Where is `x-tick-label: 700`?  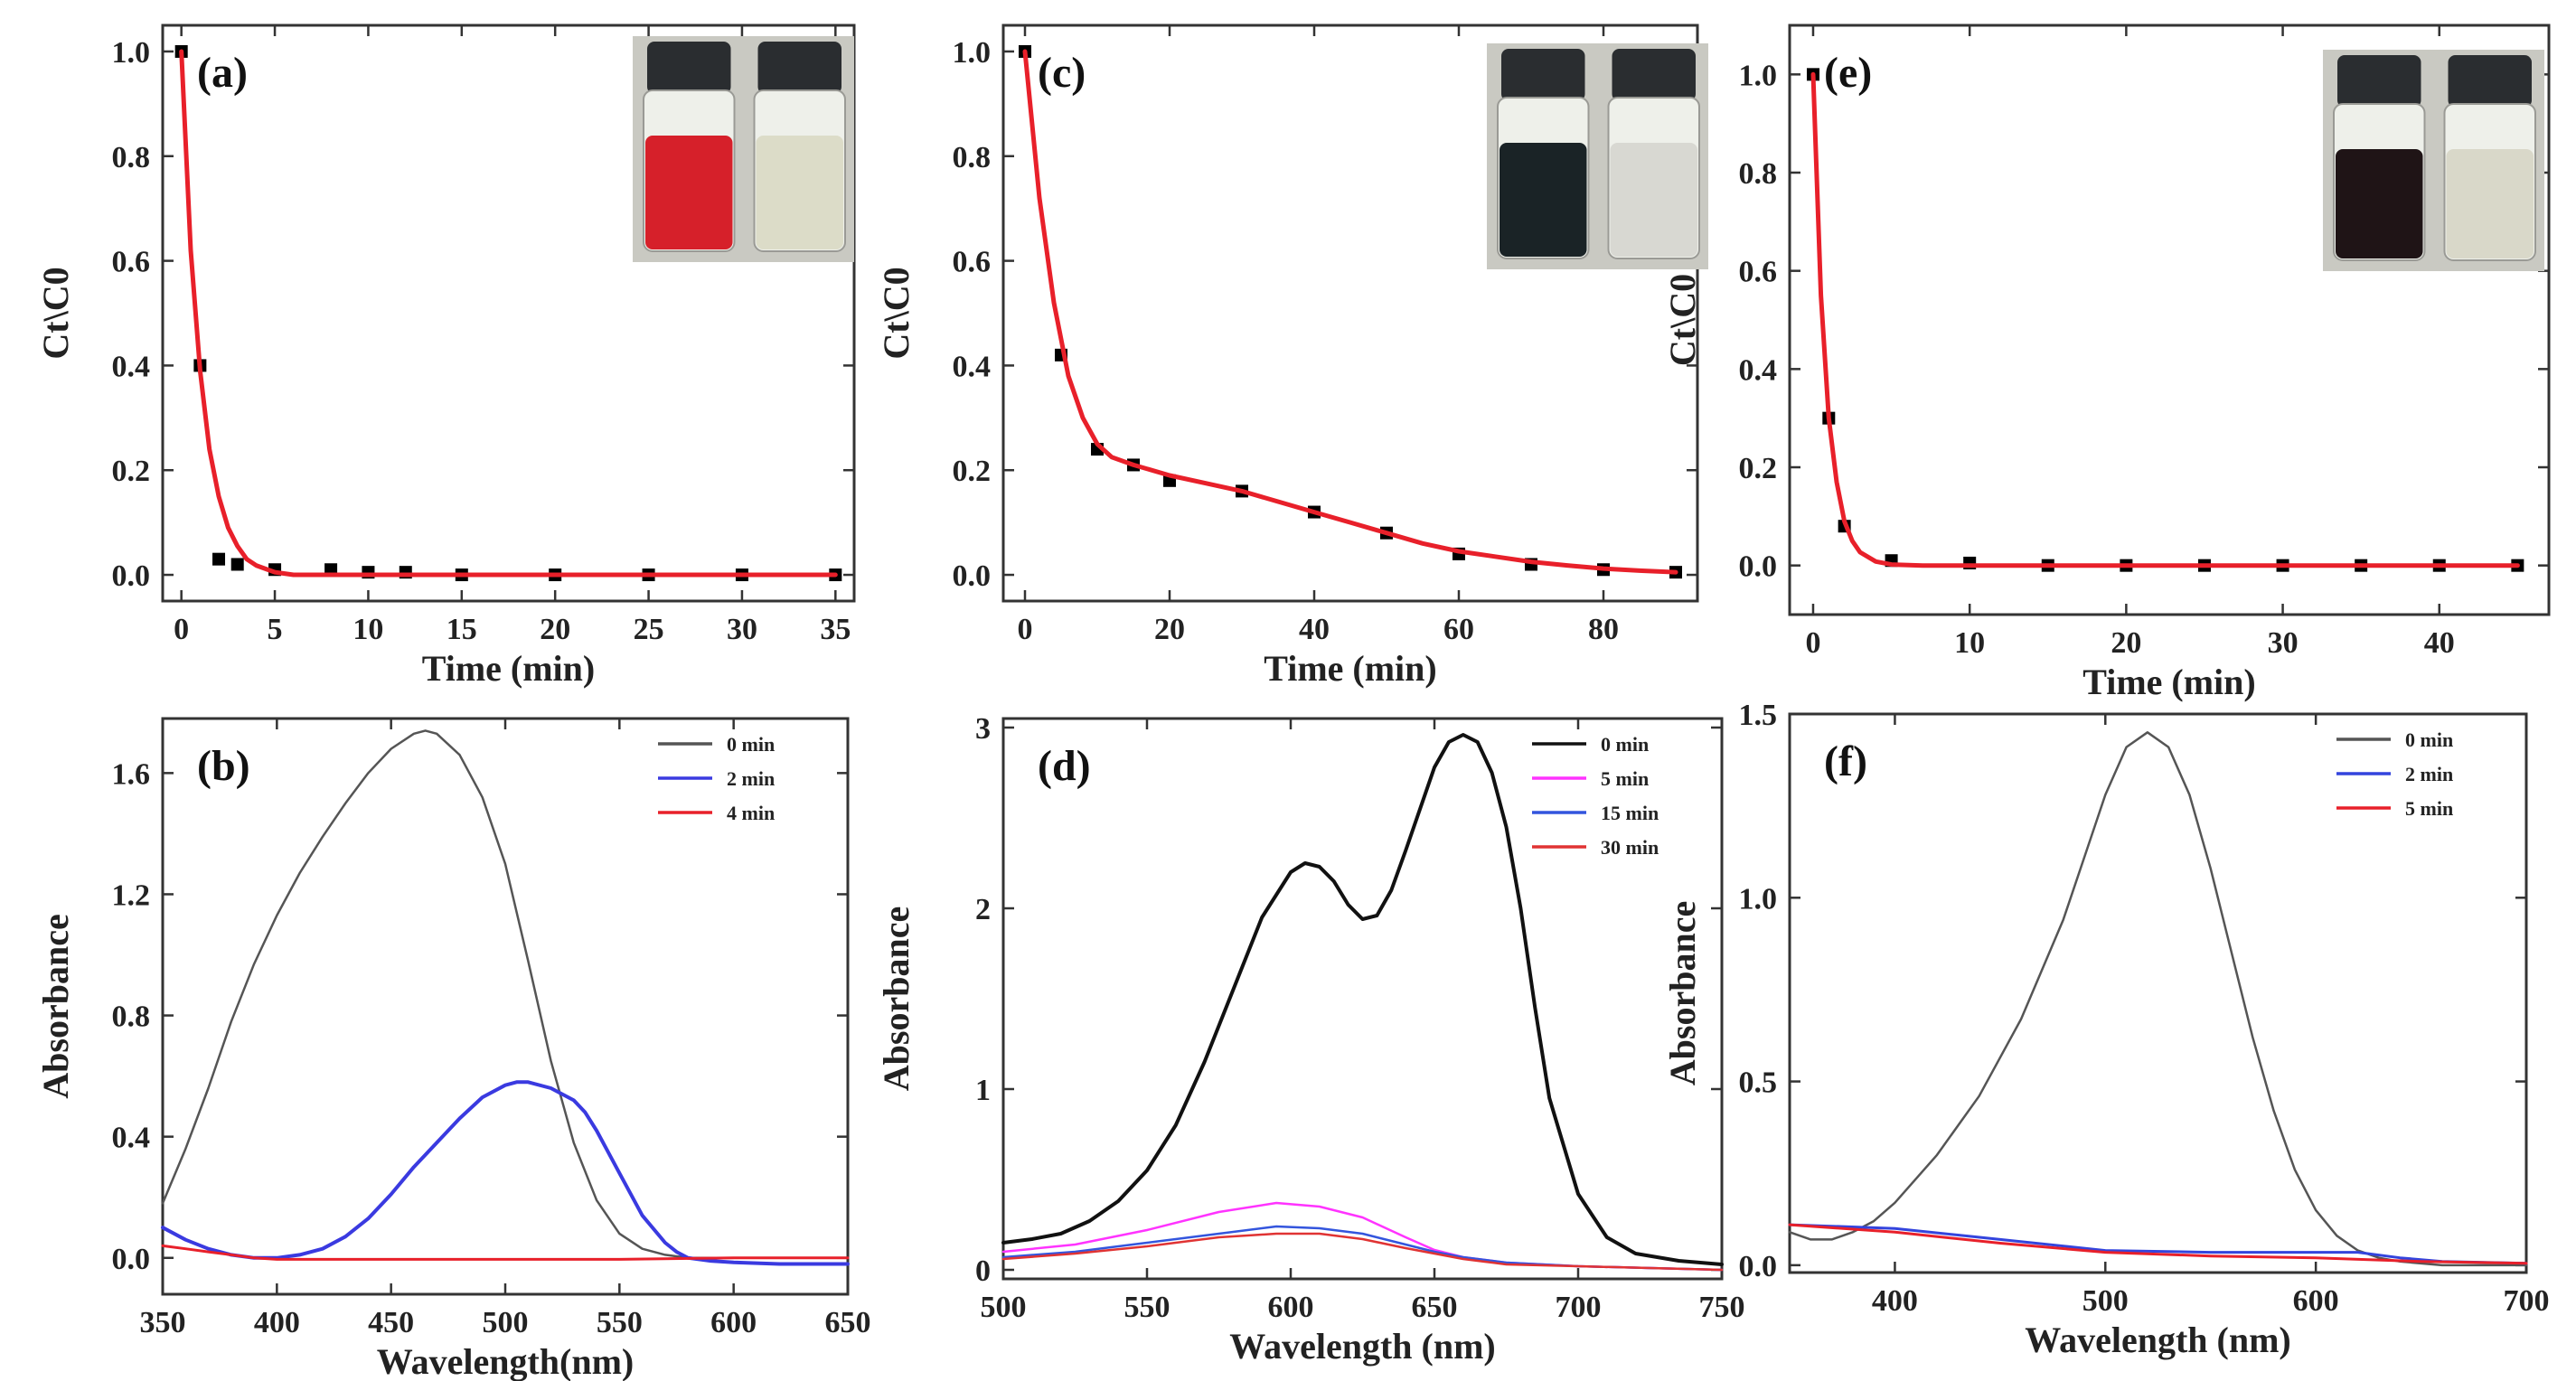 x-tick-label: 700 is located at coordinates (1579, 1307).